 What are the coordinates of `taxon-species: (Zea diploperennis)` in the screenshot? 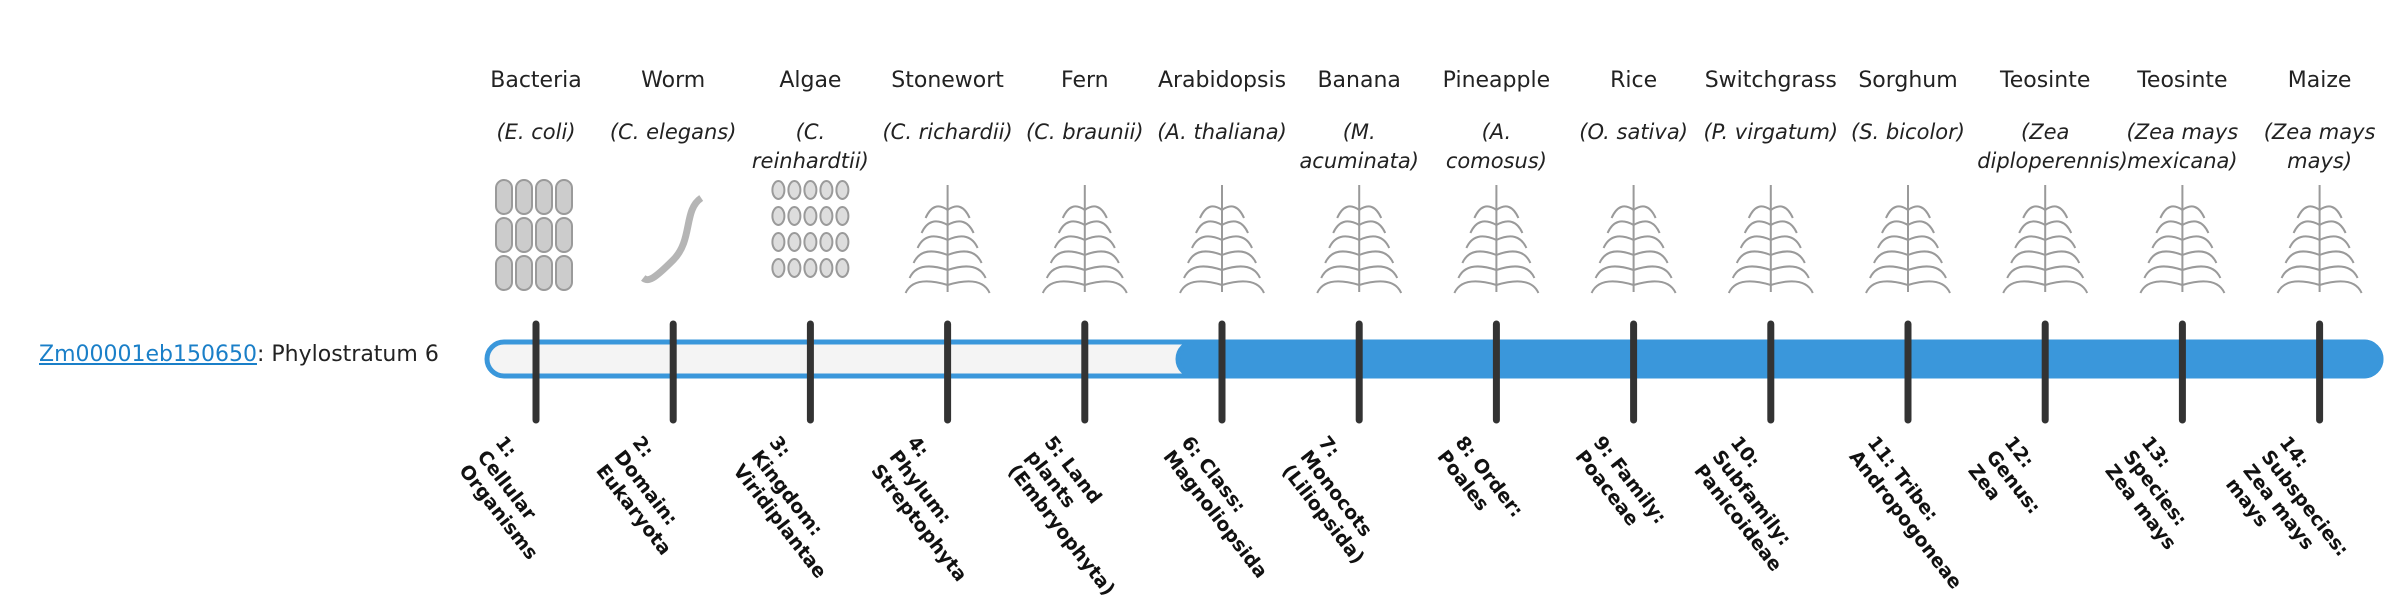 It's located at (2052, 147).